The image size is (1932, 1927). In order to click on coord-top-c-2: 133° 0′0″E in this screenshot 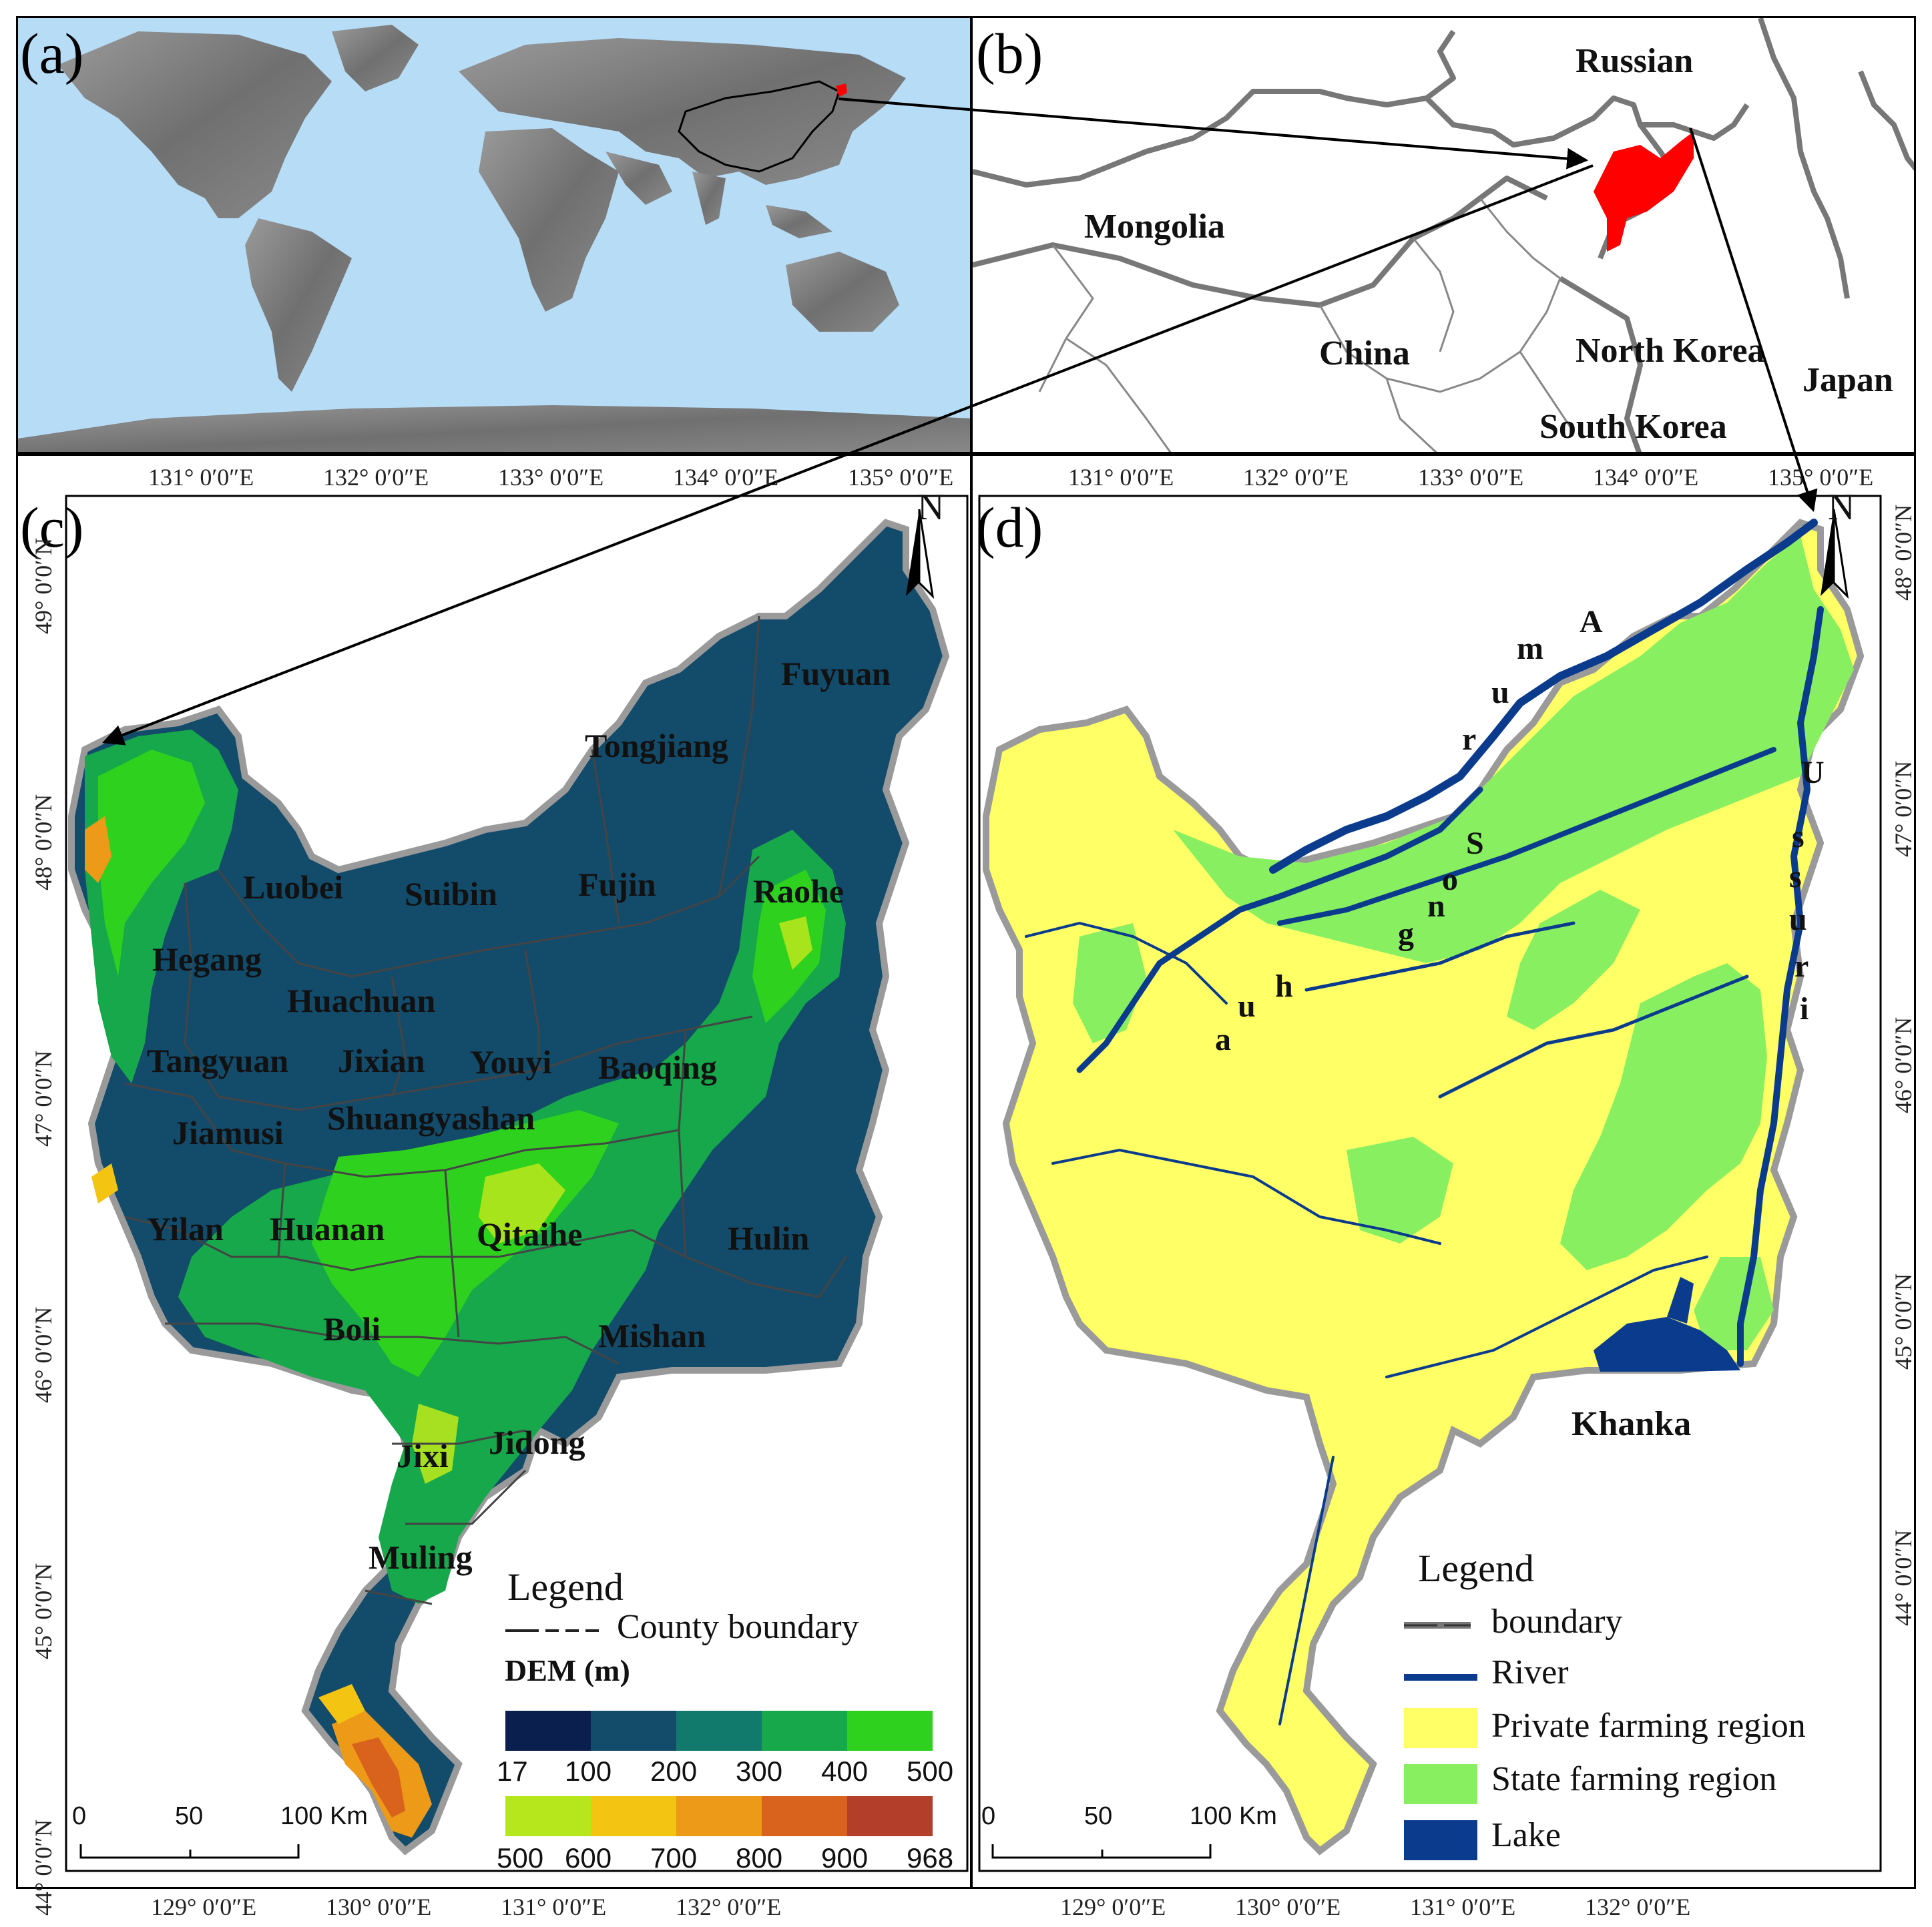, I will do `click(551, 478)`.